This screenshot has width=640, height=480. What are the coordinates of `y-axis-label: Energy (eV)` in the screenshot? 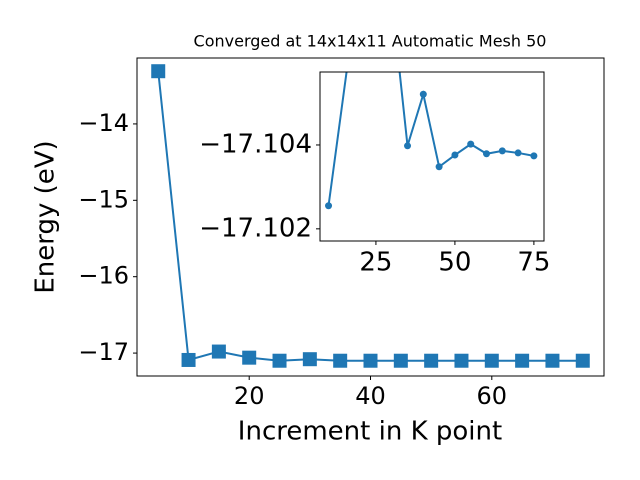 It's located at (46, 216).